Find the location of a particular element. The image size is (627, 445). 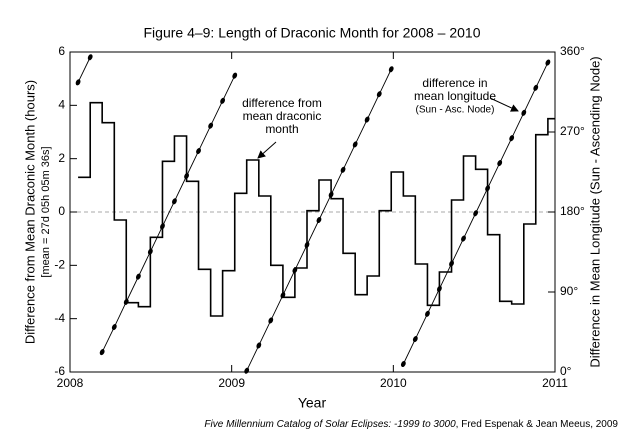

annotation-text: mean longitude is located at coordinates (455, 96).